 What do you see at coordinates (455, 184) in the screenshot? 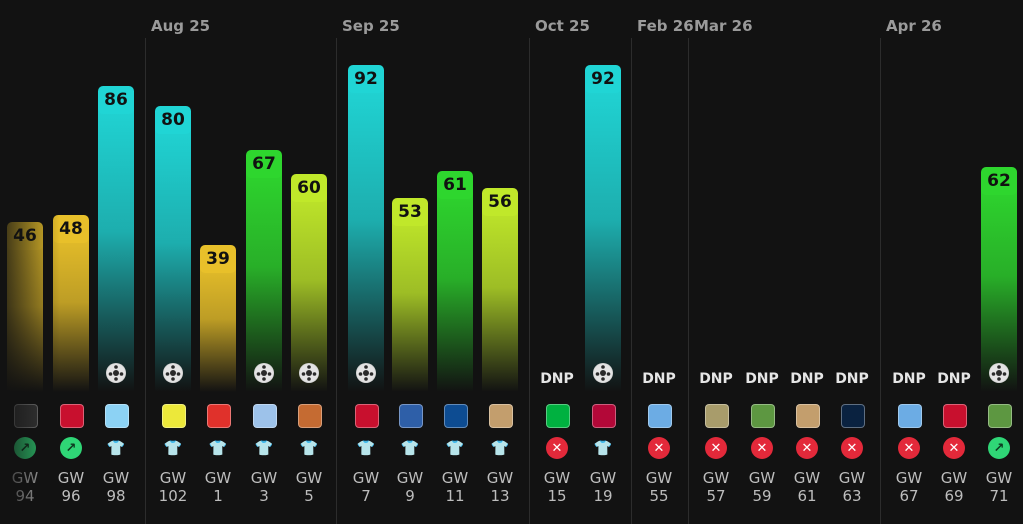
I see `score-badge: 61` at bounding box center [455, 184].